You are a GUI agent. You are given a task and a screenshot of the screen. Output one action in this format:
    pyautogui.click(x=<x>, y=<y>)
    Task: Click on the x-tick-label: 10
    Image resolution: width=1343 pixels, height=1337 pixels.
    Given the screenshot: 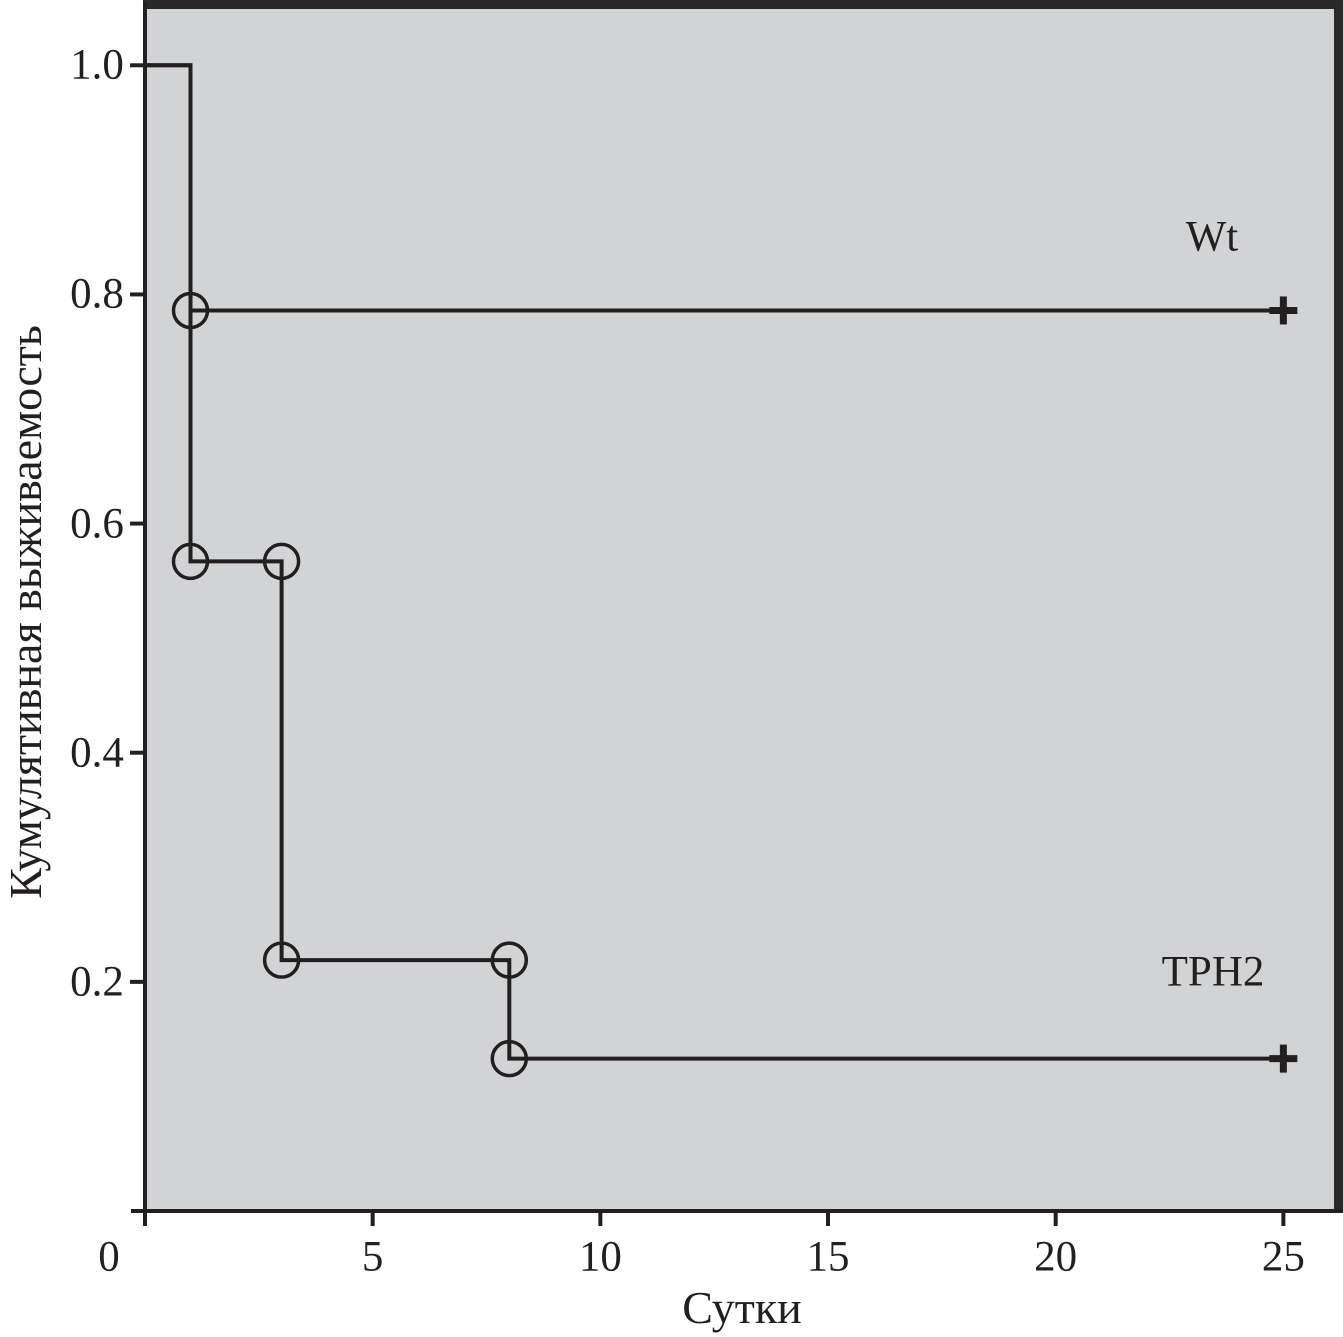 What is the action you would take?
    pyautogui.click(x=600, y=1257)
    